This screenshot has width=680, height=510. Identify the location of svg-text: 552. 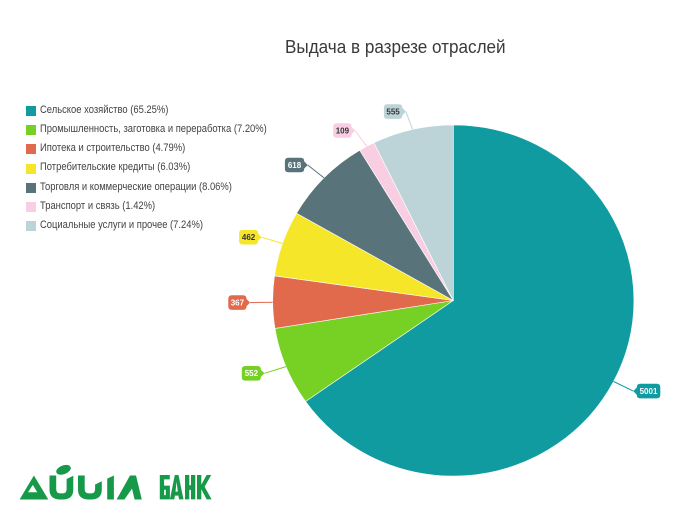
(252, 373).